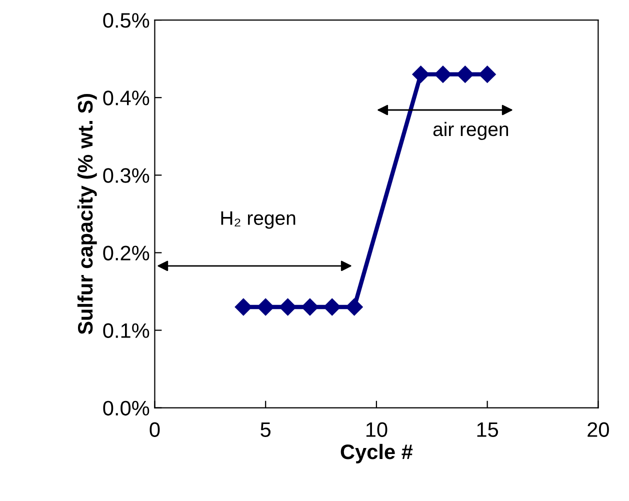 The width and height of the screenshot is (629, 501). What do you see at coordinates (376, 454) in the screenshot?
I see `x-axis-title: Cycle #` at bounding box center [376, 454].